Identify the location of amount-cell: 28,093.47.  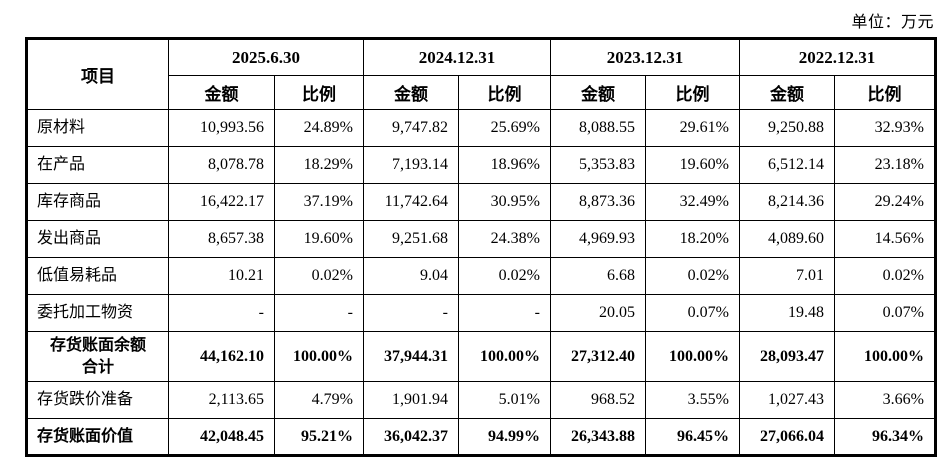
(787, 356).